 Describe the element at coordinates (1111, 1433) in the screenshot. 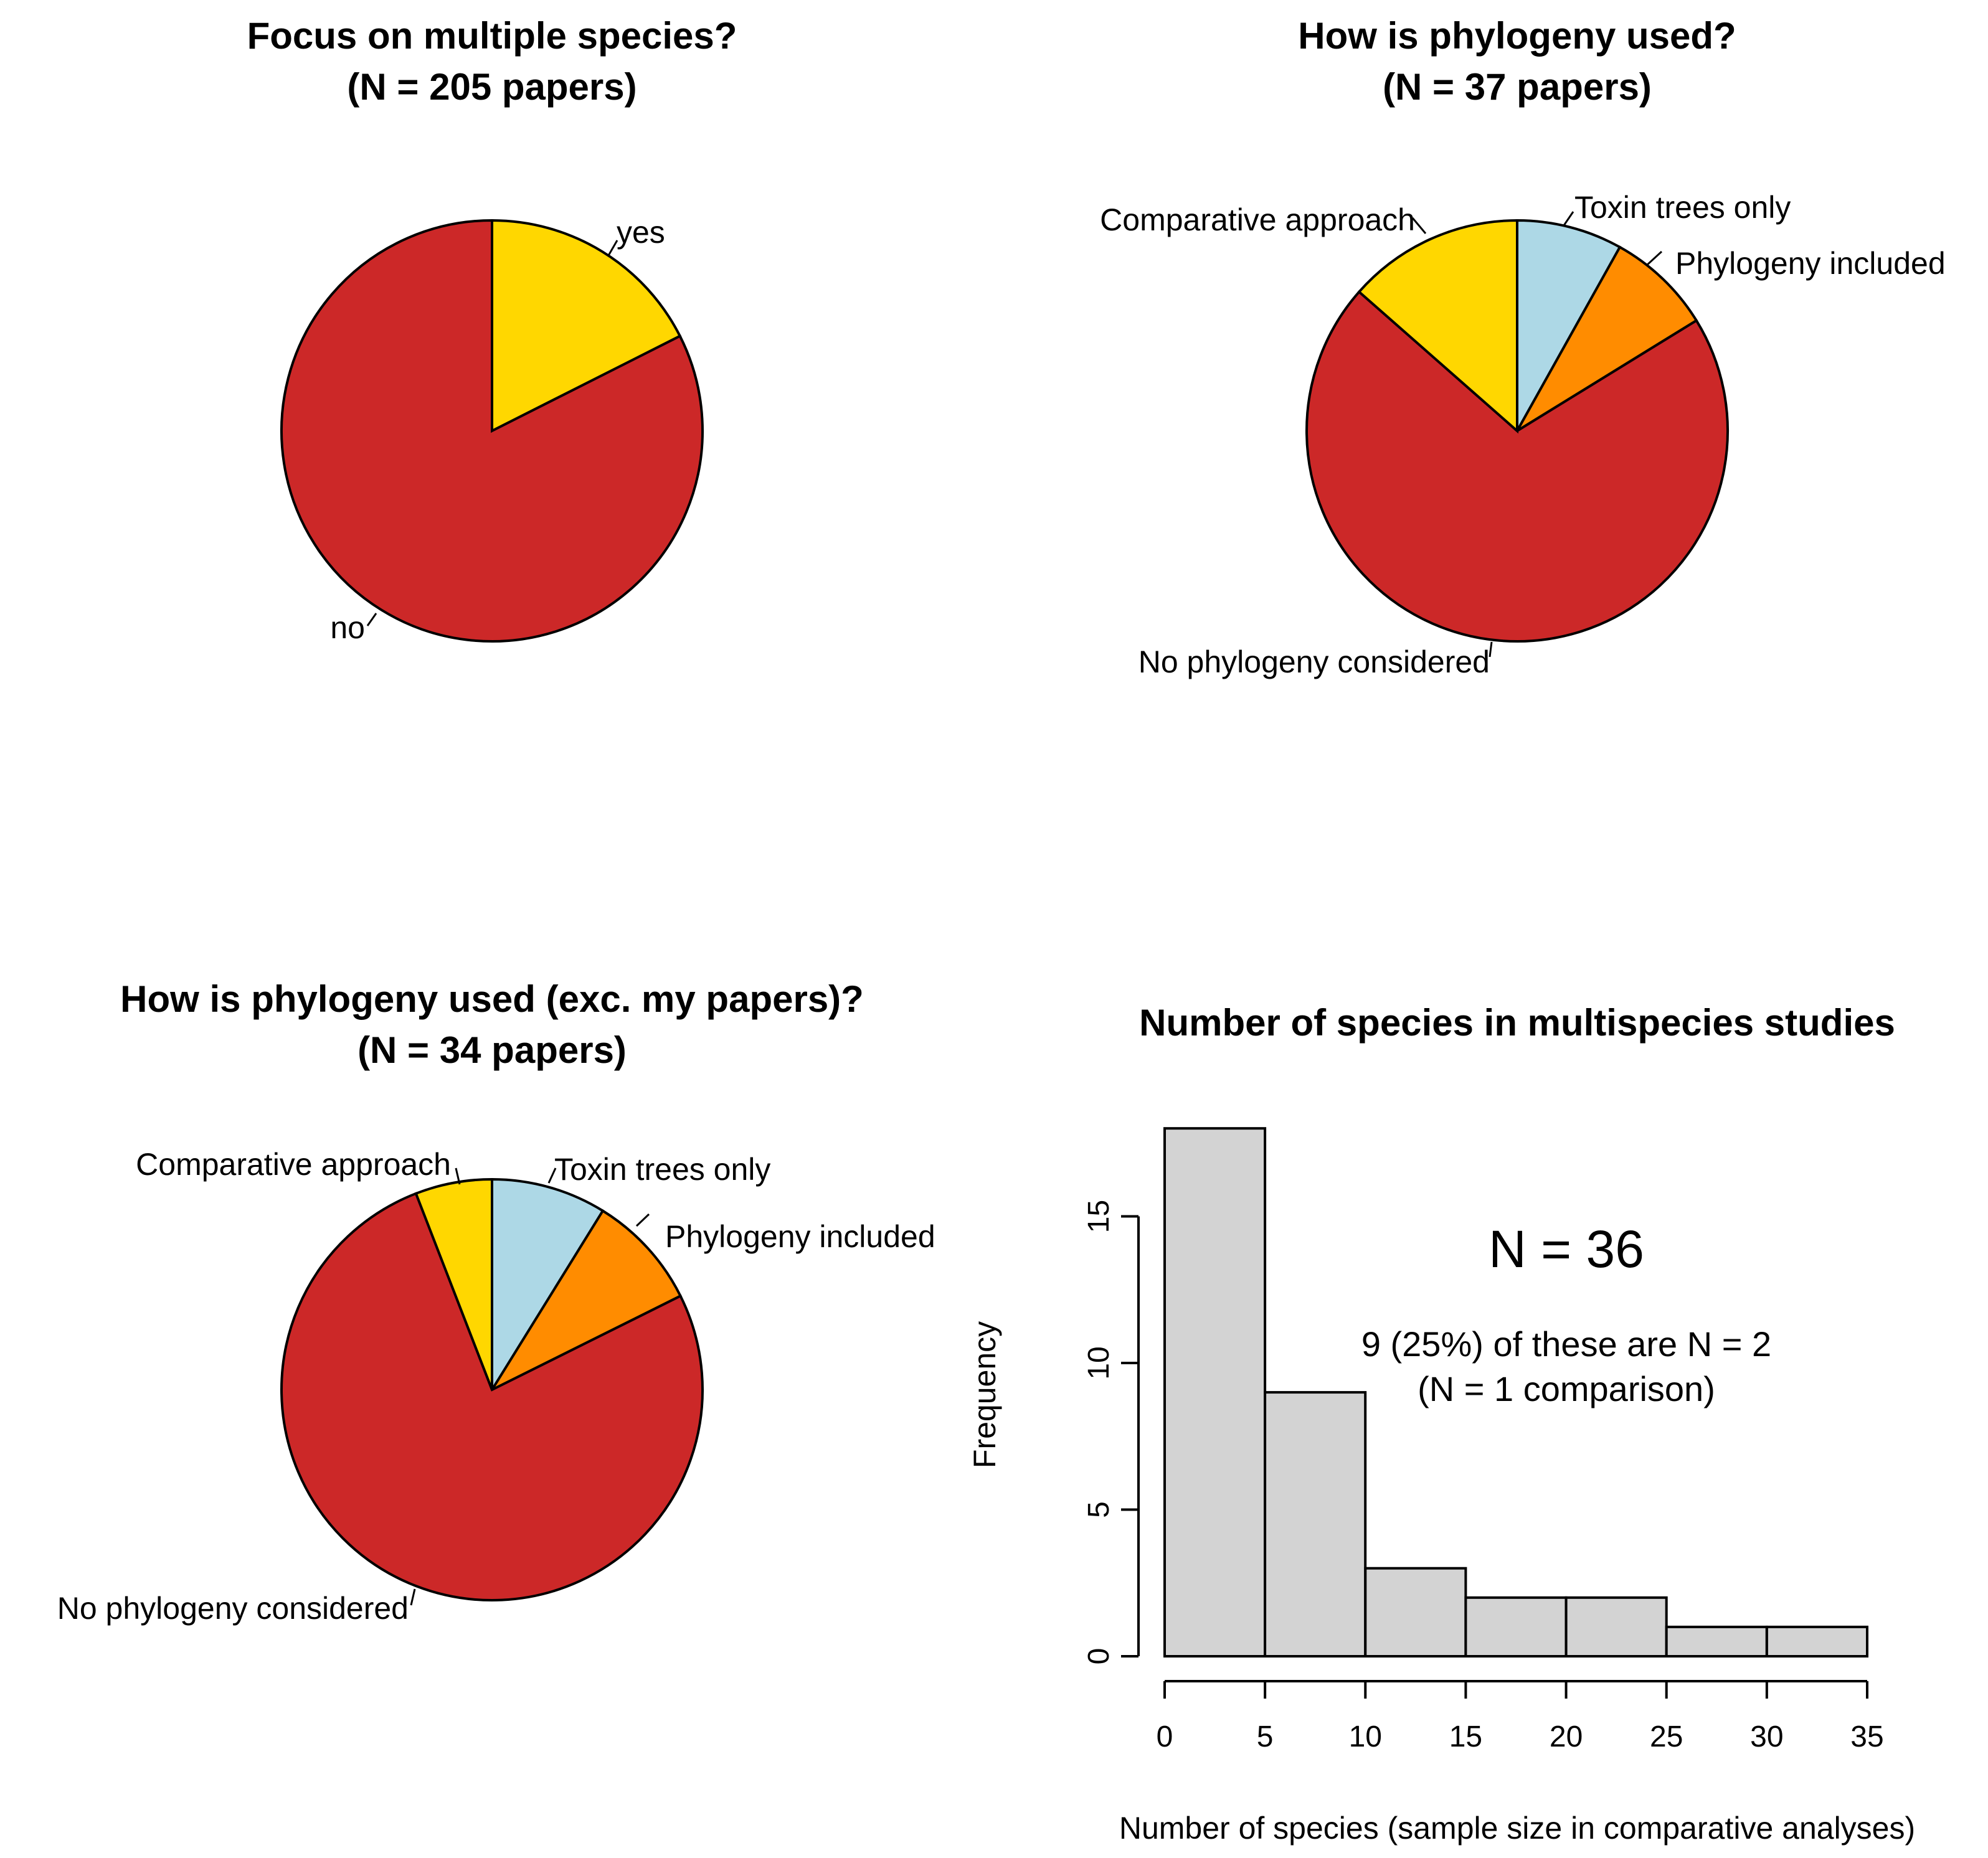

I see `hist-y-axis: 0 5 10 15` at that location.